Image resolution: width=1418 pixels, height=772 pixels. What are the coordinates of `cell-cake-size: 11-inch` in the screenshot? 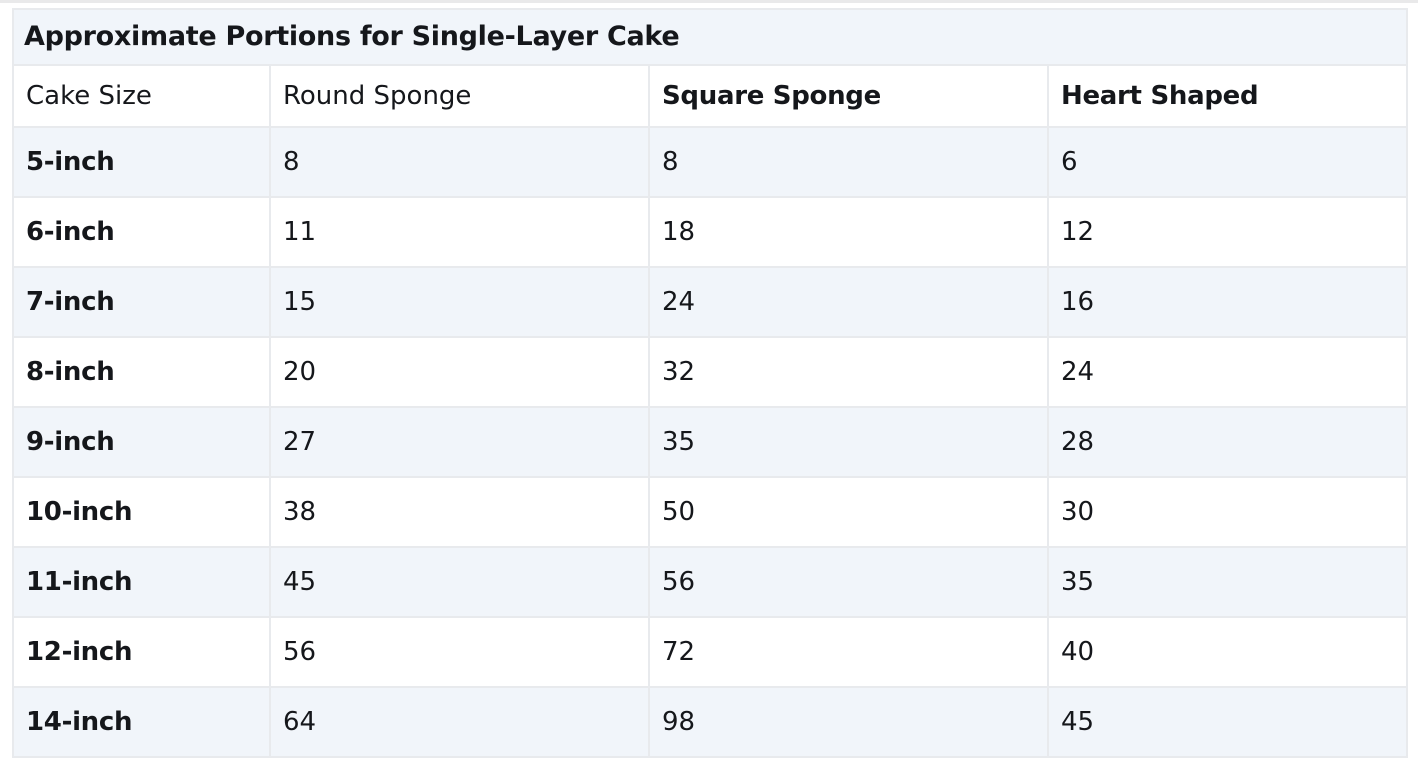 It's located at (141, 582).